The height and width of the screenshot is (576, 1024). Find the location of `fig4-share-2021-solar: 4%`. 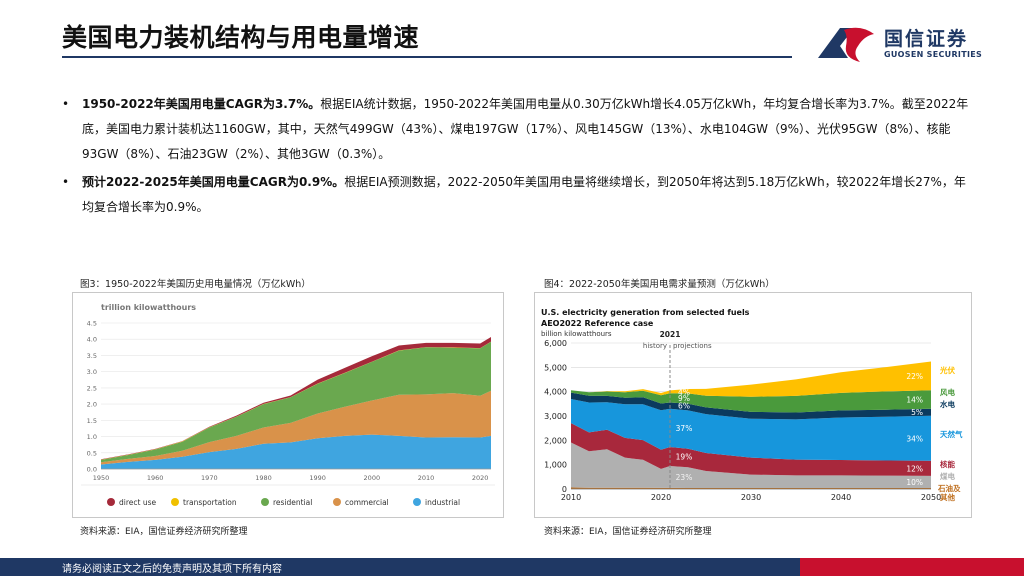

fig4-share-2021-solar: 4% is located at coordinates (684, 392).